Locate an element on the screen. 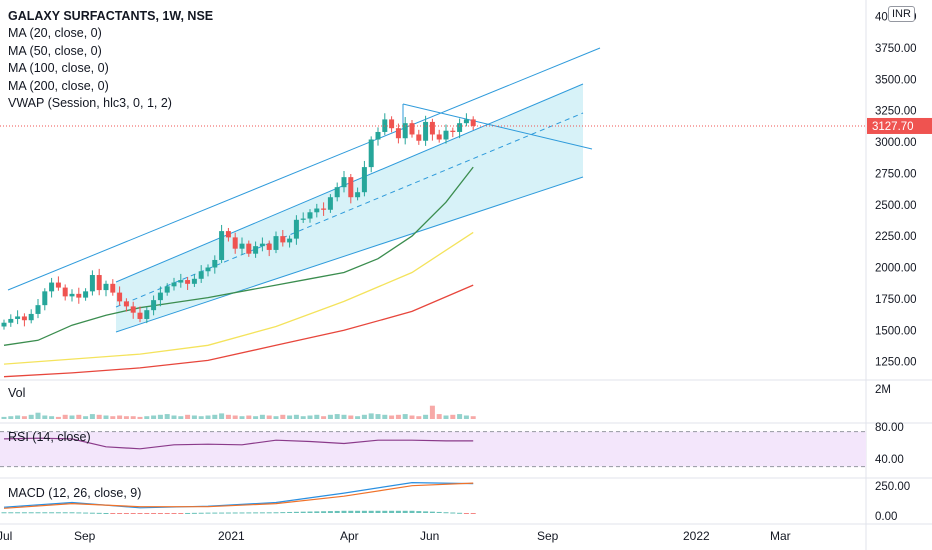 The image size is (932, 550). indicator-ma20: MA (20, close, 0) is located at coordinates (55, 33).